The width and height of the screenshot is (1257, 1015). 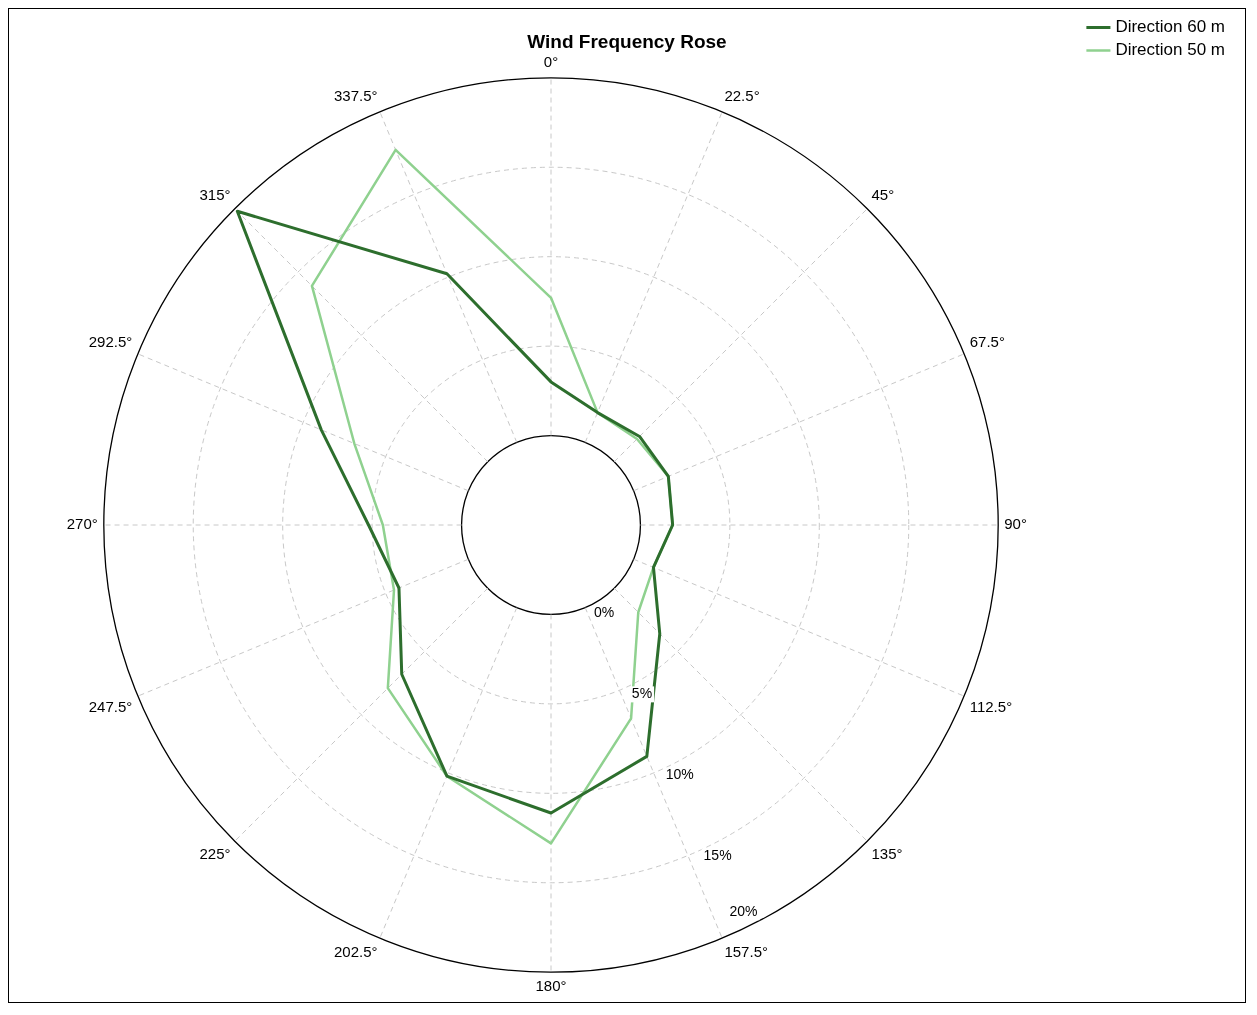 What do you see at coordinates (356, 96) in the screenshot?
I see `spoke-label: 337.5°` at bounding box center [356, 96].